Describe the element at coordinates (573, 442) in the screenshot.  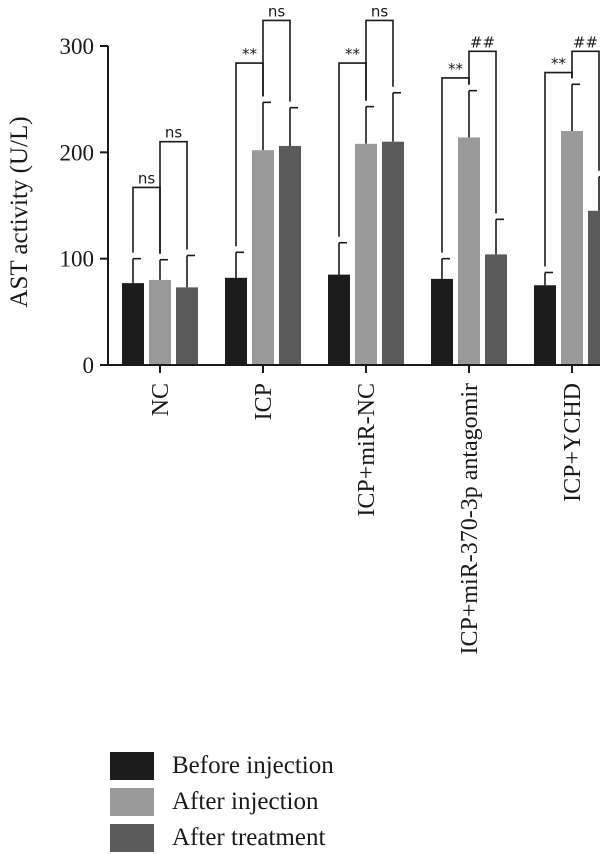
I see `x-tick-label: ICP+YCHD` at that location.